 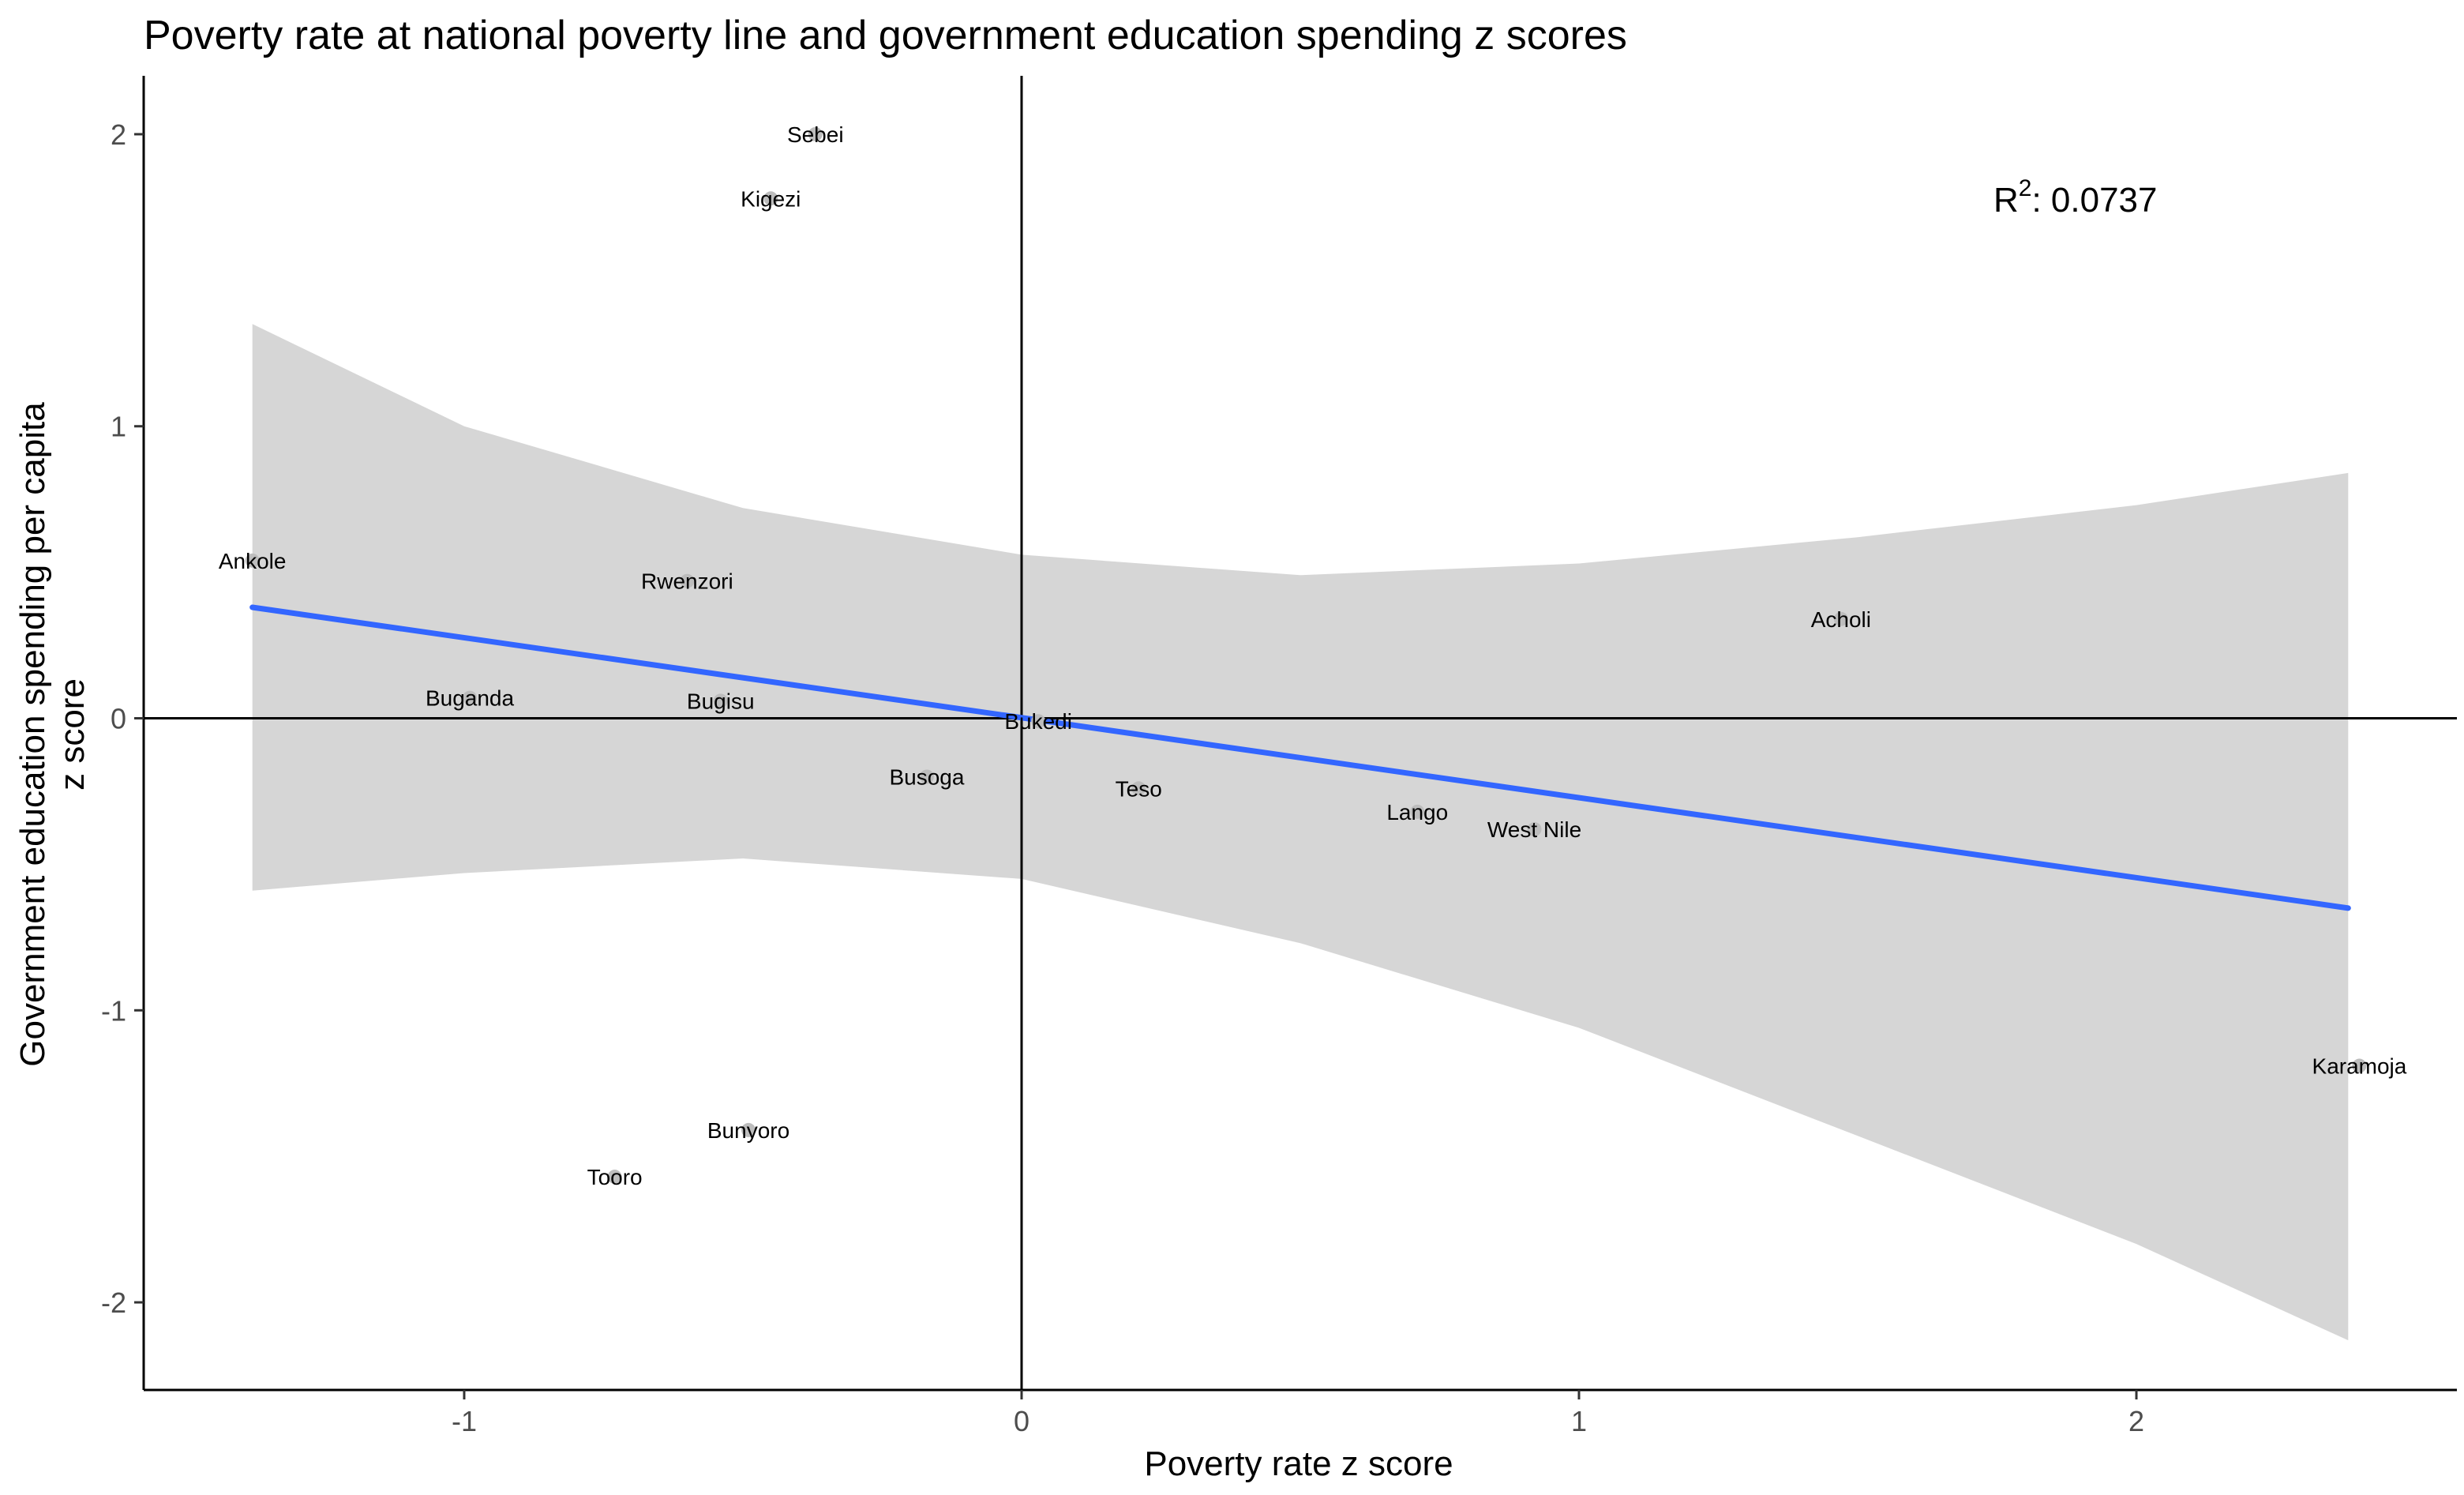 What do you see at coordinates (72, 734) in the screenshot?
I see `y-axis-title-line2: z score` at bounding box center [72, 734].